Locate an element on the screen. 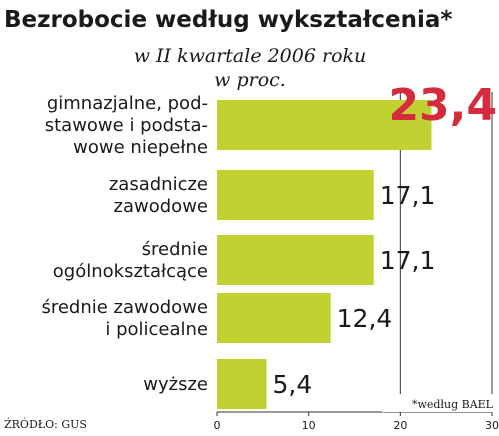 The width and height of the screenshot is (499, 436). value-label-1: 17,1 is located at coordinates (408, 195).